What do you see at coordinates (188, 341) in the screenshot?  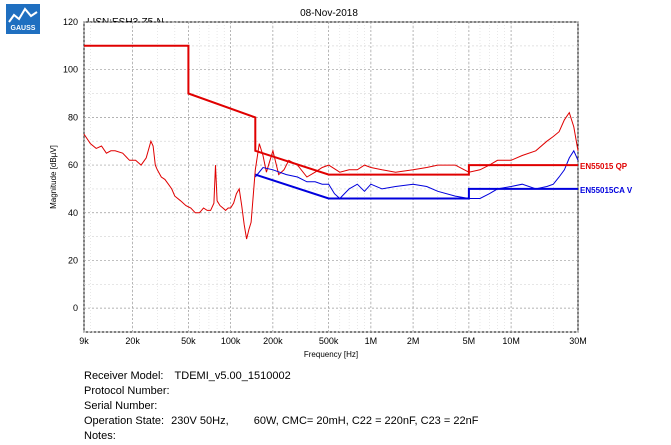 I see `x-tick-label: 50k` at bounding box center [188, 341].